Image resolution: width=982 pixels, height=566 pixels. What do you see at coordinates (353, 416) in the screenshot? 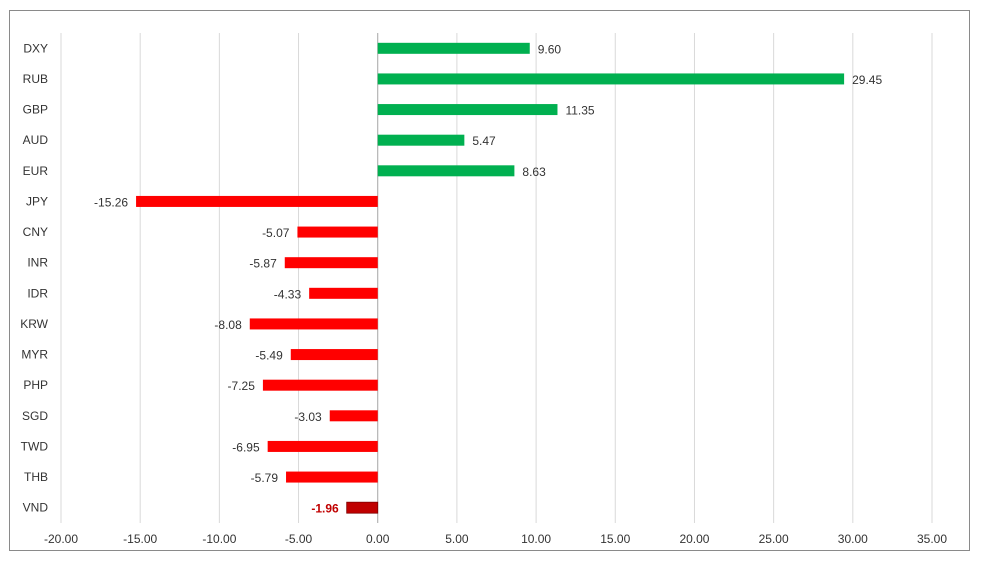
I see `bar-sgd` at bounding box center [353, 416].